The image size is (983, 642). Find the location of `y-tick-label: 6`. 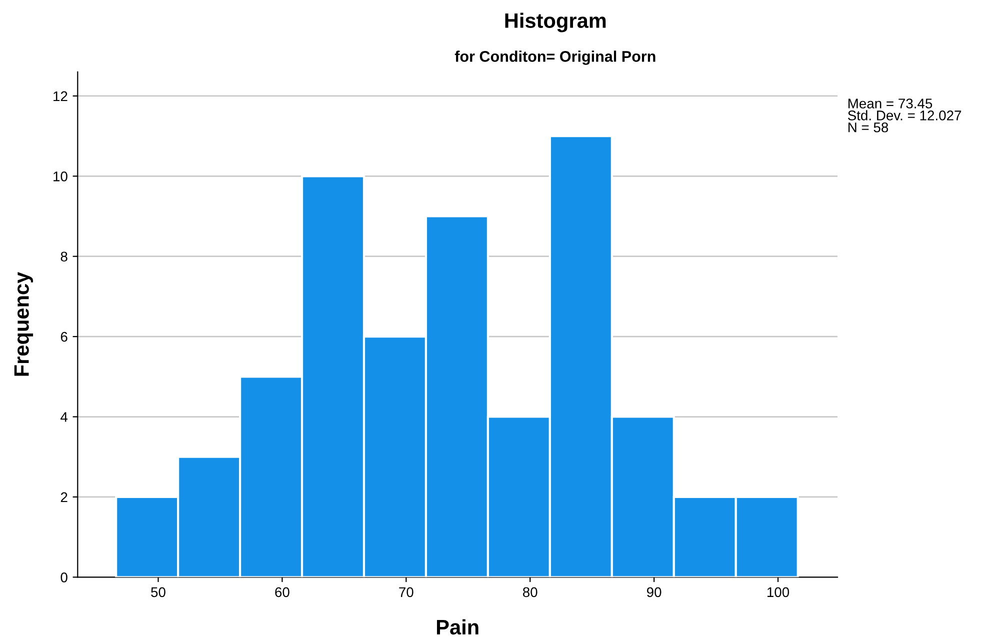

y-tick-label: 6 is located at coordinates (64, 337).